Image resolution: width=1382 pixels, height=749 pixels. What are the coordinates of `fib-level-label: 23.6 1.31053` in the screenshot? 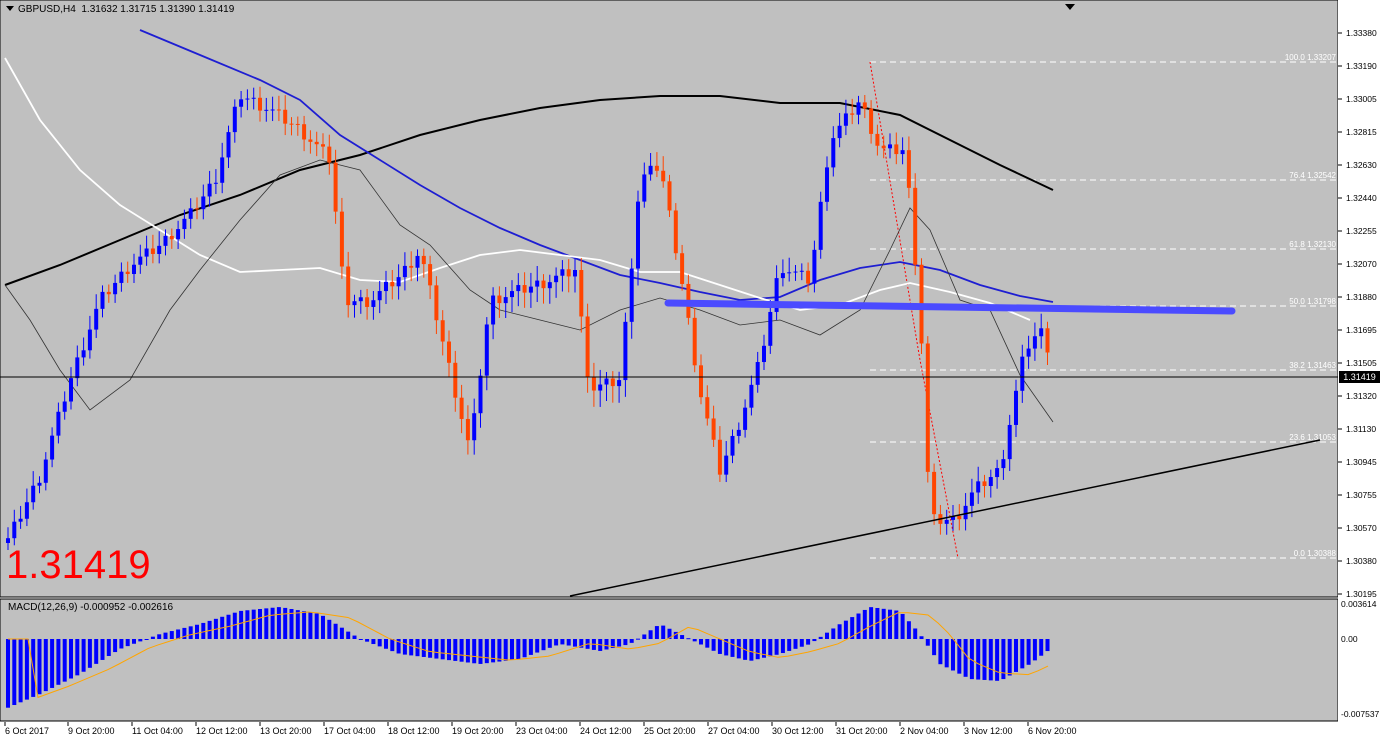 It's located at (1312, 437).